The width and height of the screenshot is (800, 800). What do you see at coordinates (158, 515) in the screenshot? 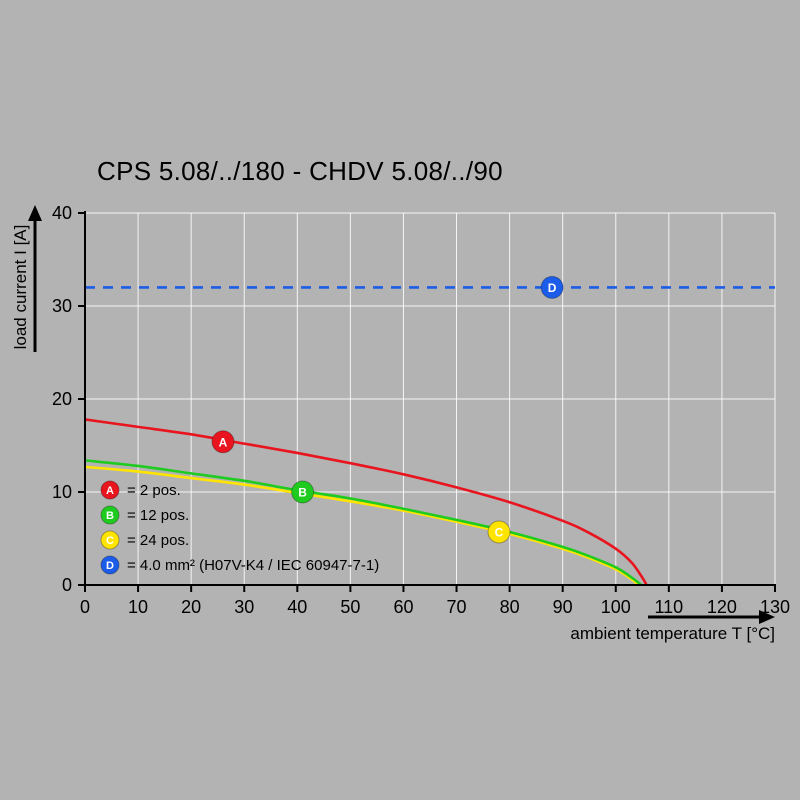
I see `legend-label-B: = 12 pos.` at bounding box center [158, 515].